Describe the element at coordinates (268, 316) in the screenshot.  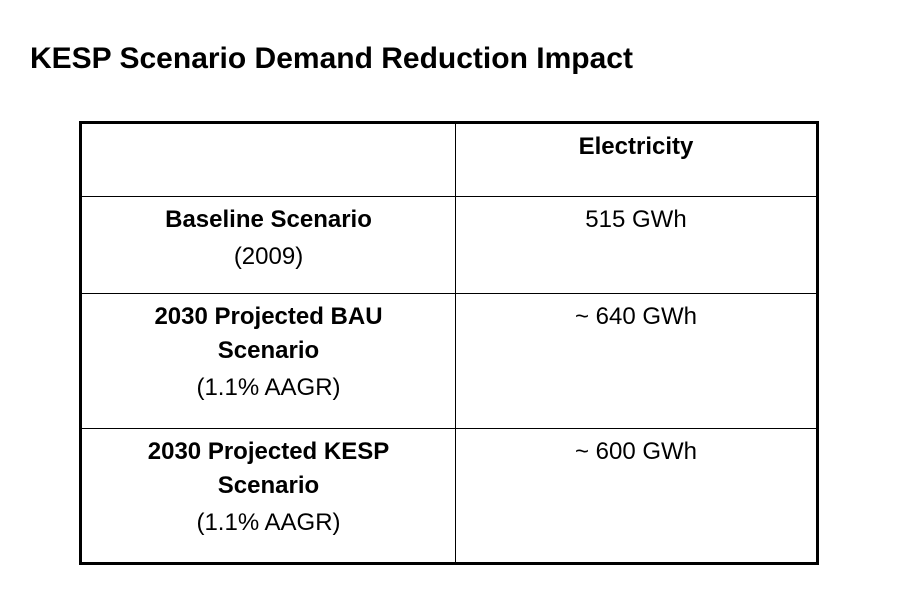
I see `row-label-line: 2030 Projected BAU` at that location.